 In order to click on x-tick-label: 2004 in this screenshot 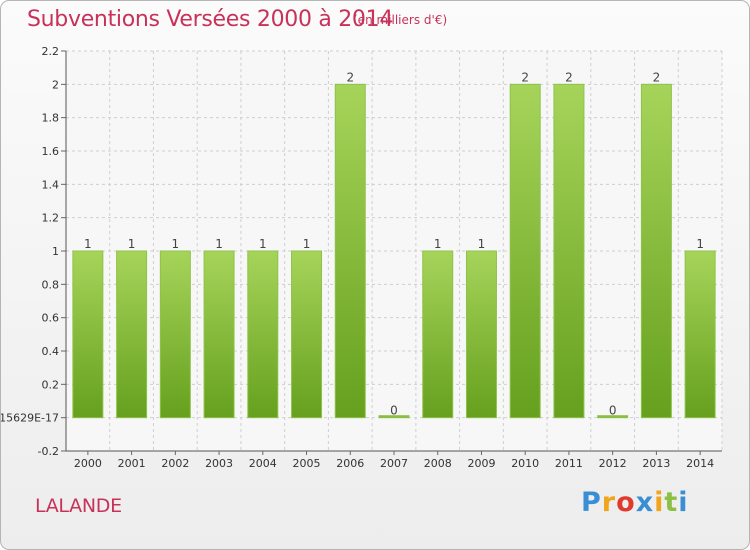, I will do `click(263, 463)`.